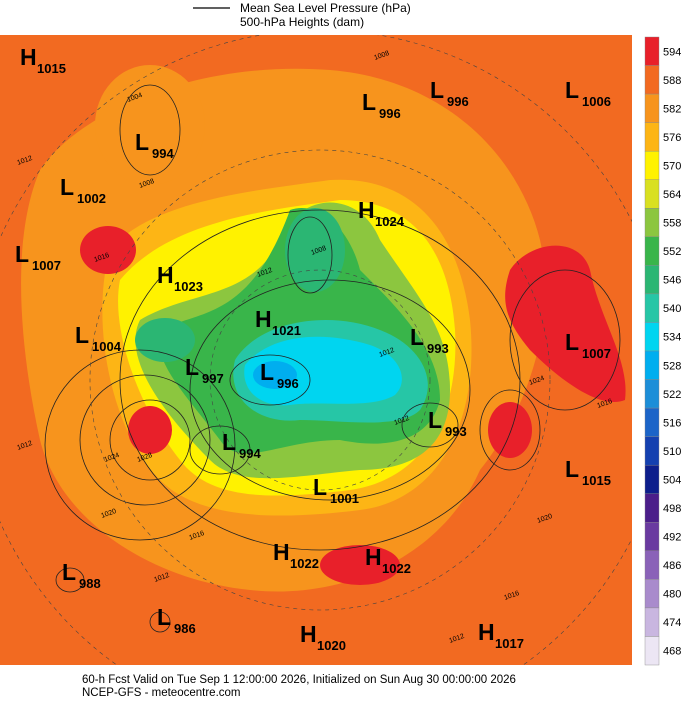 This screenshot has height=705, width=681. I want to click on center-pressure: 1020, so click(331, 645).